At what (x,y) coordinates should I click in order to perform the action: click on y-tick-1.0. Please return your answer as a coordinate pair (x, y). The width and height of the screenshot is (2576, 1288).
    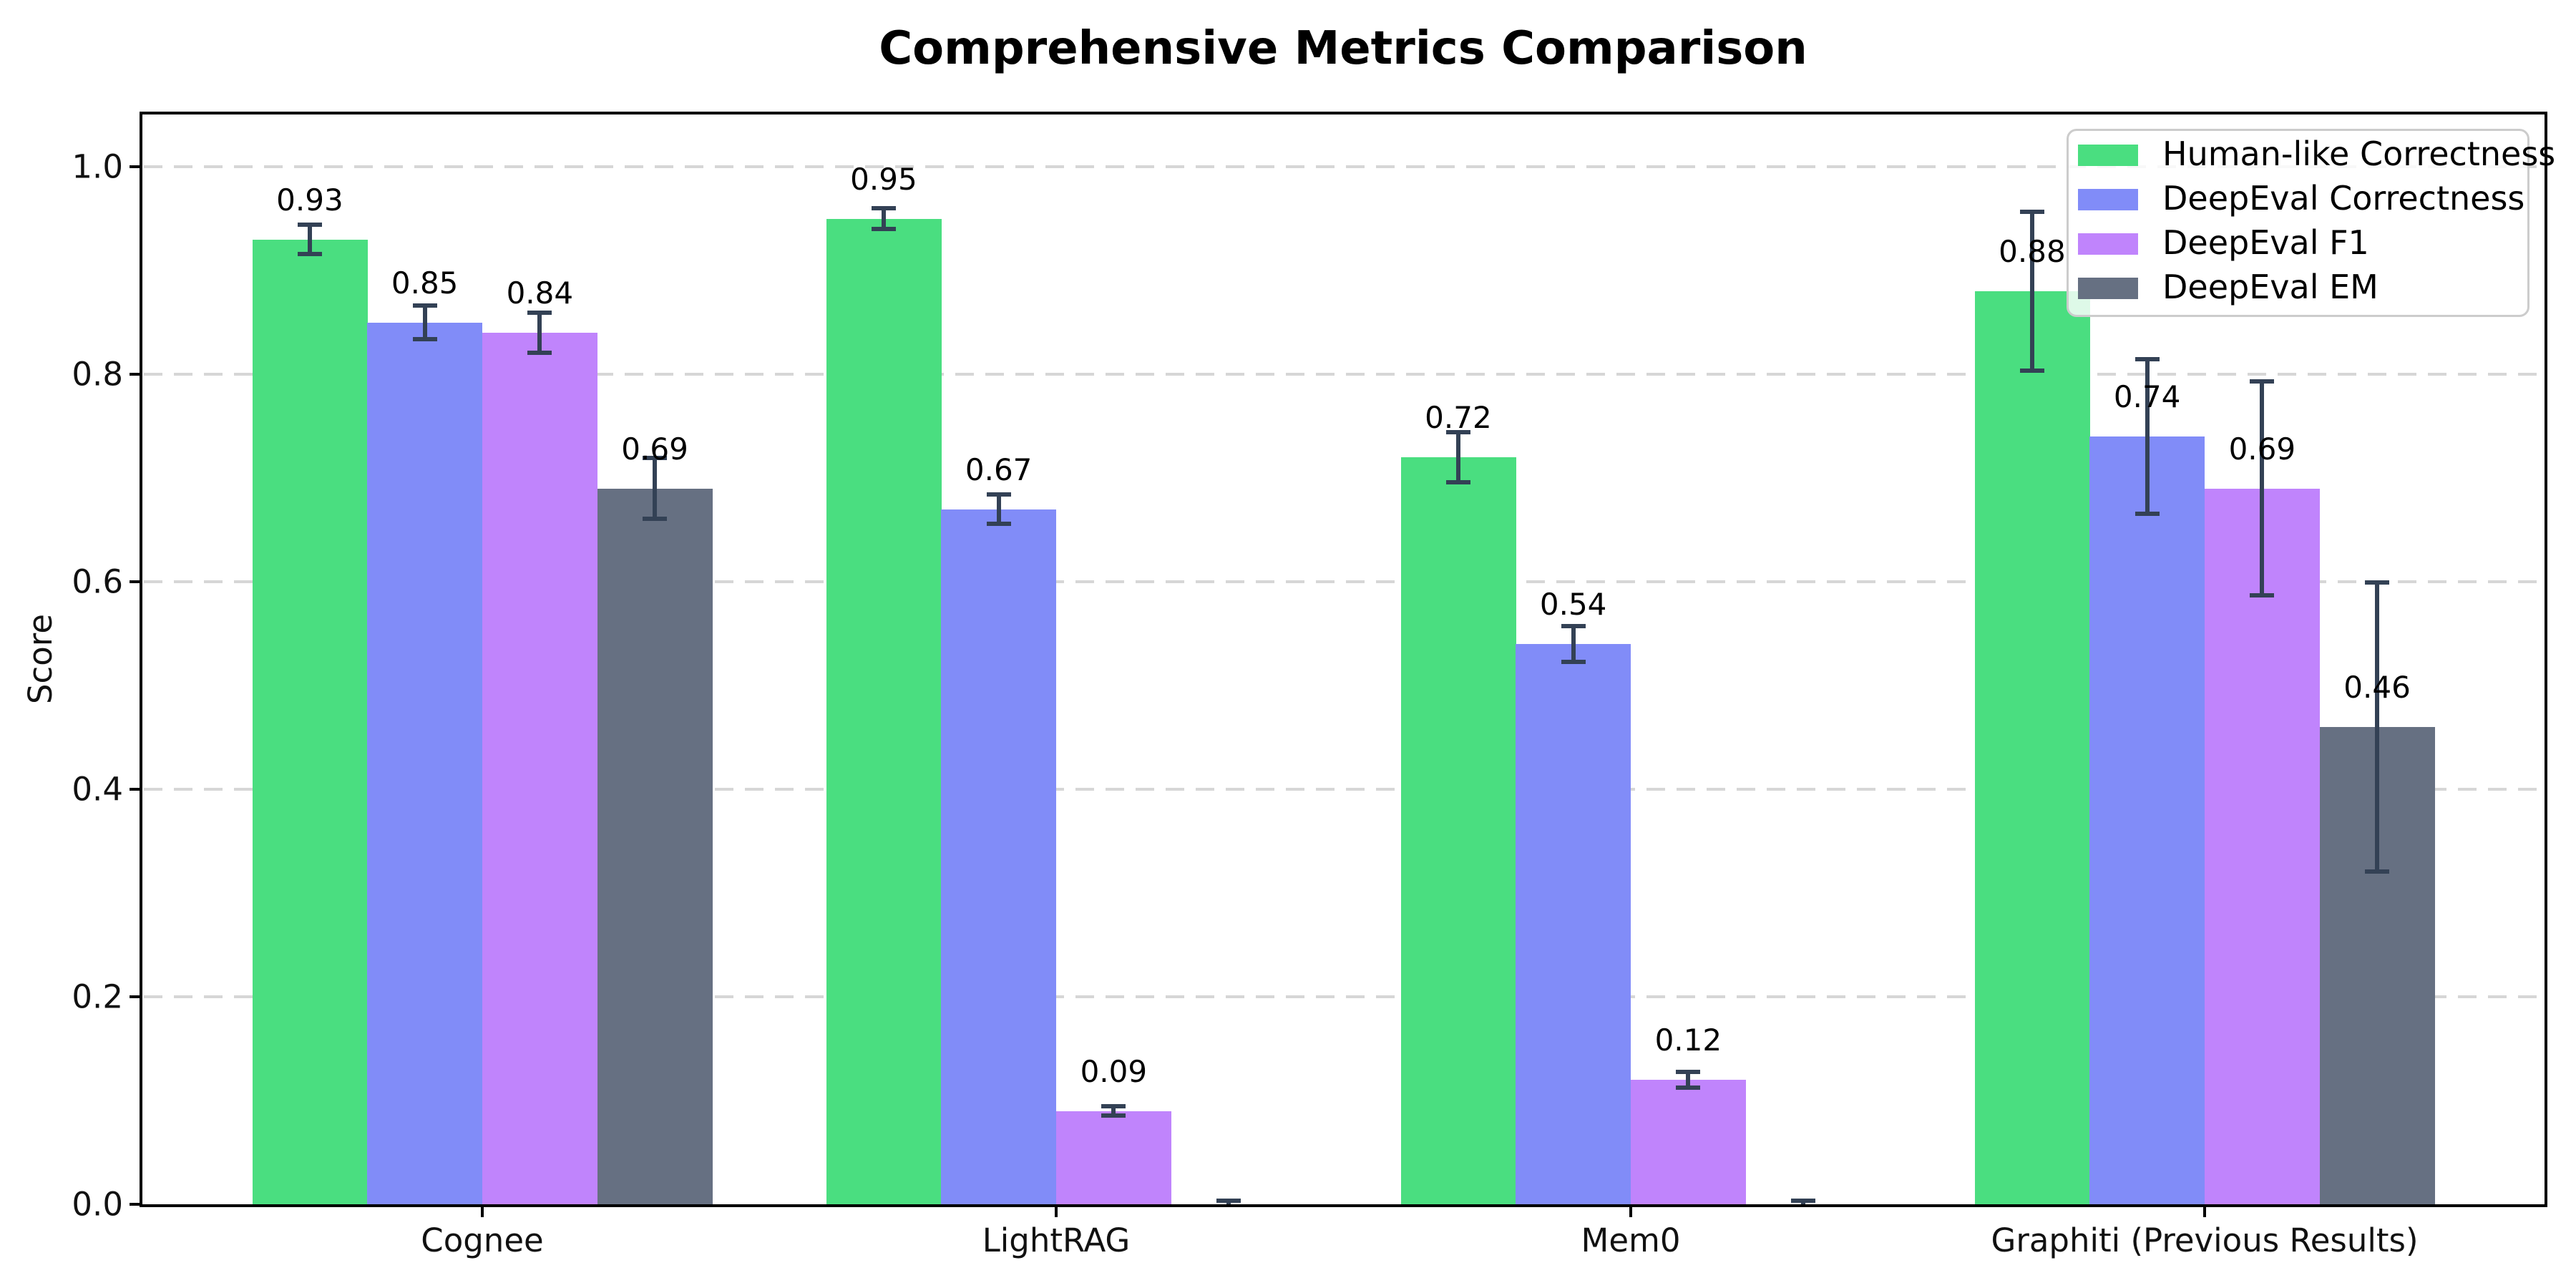
    Looking at the image, I should click on (136, 166).